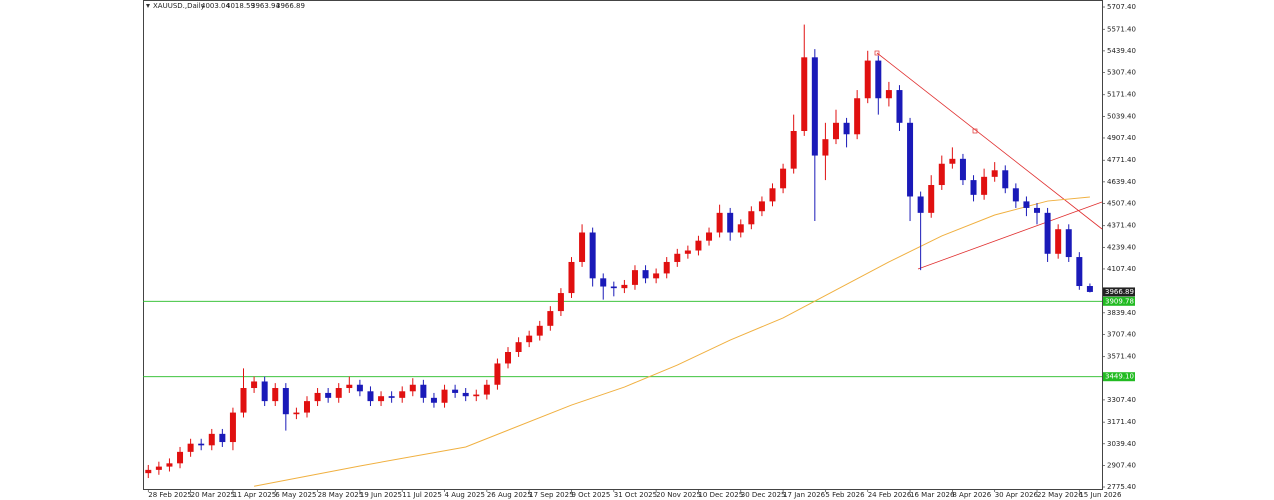 Image resolution: width=1274 pixels, height=500 pixels. What do you see at coordinates (877, 53) in the screenshot?
I see `anchor` at bounding box center [877, 53].